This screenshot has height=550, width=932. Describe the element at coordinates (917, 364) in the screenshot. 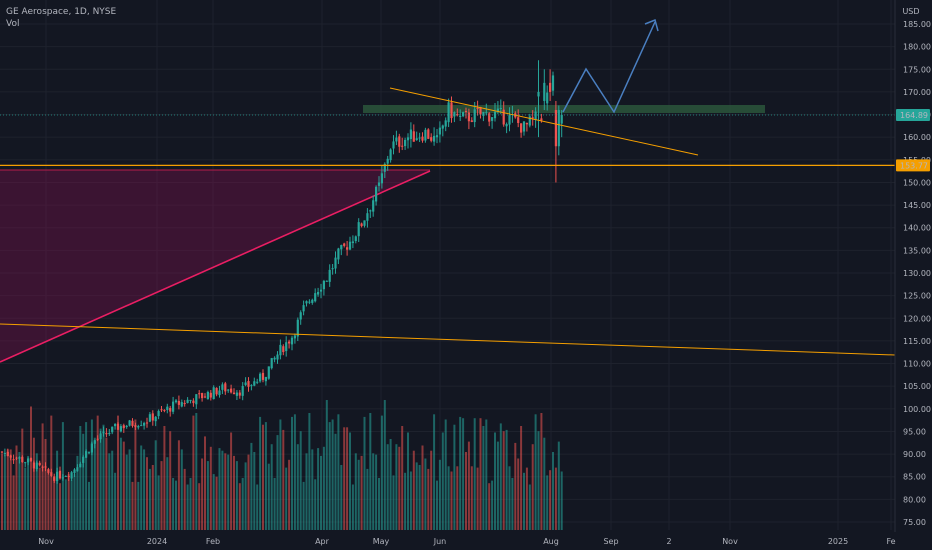

I see `y-tick-label: 110.00` at that location.